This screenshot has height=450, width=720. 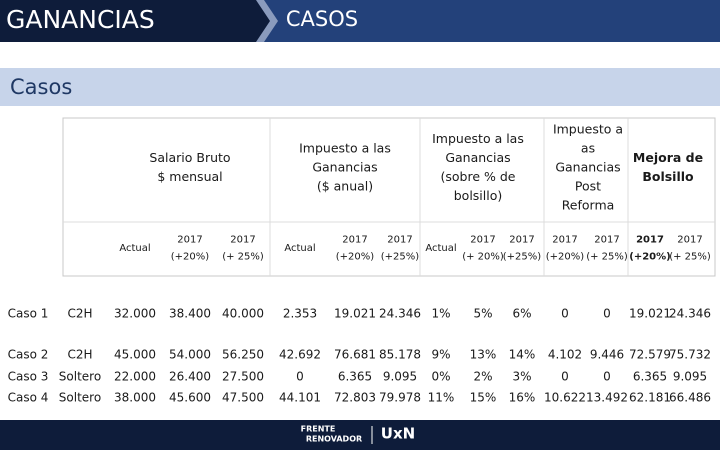 I want to click on cell: 16%, so click(x=522, y=398).